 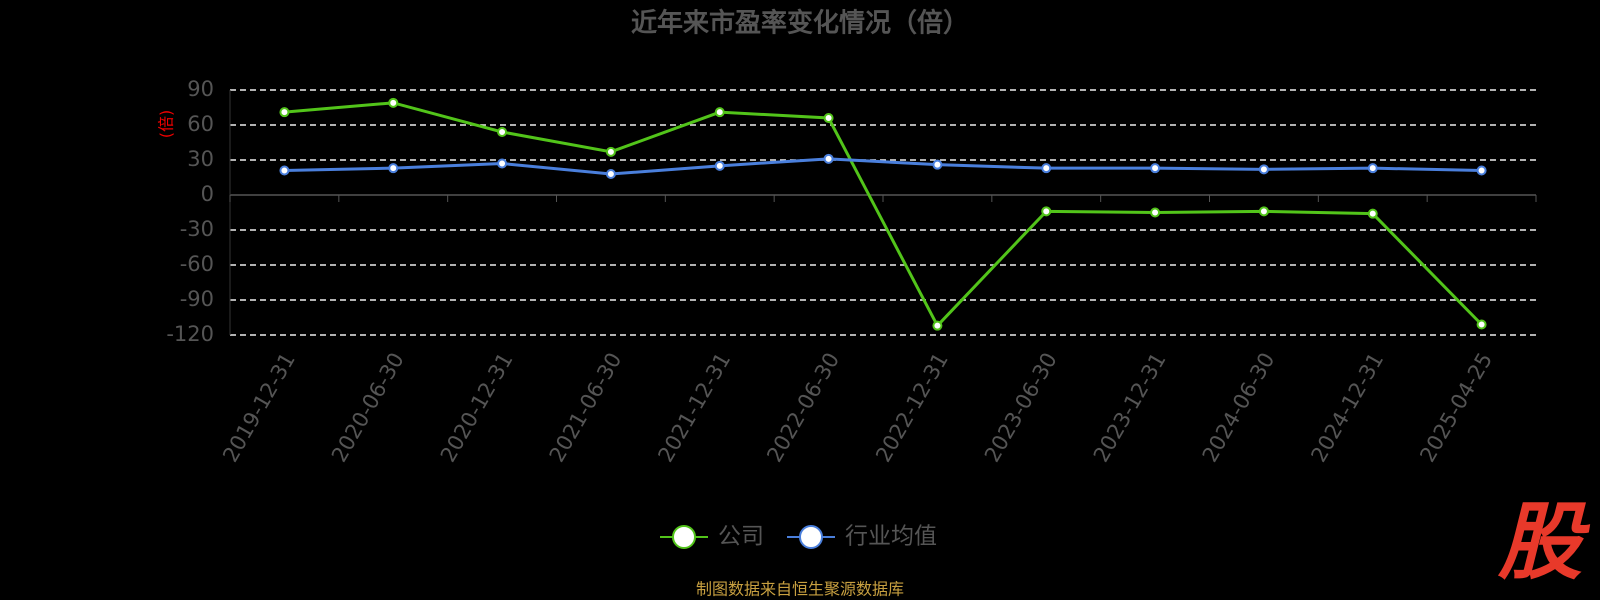 What do you see at coordinates (166, 124) in the screenshot?
I see `y-axis-label: (倍)` at bounding box center [166, 124].